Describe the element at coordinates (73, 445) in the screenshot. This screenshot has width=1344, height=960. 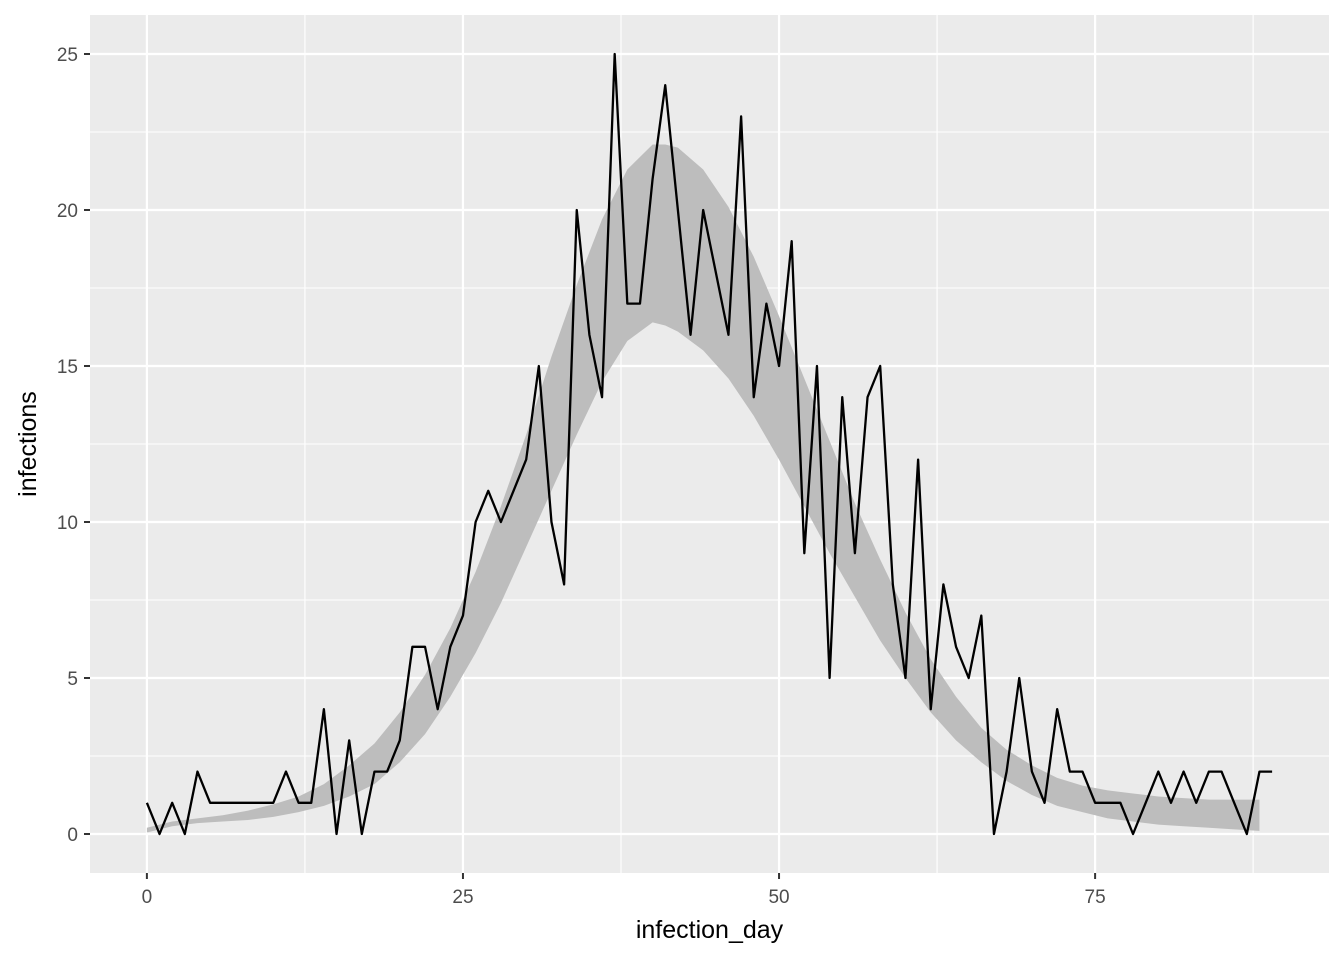
I see `y-axis: 0 5 10 15 20 25` at that location.